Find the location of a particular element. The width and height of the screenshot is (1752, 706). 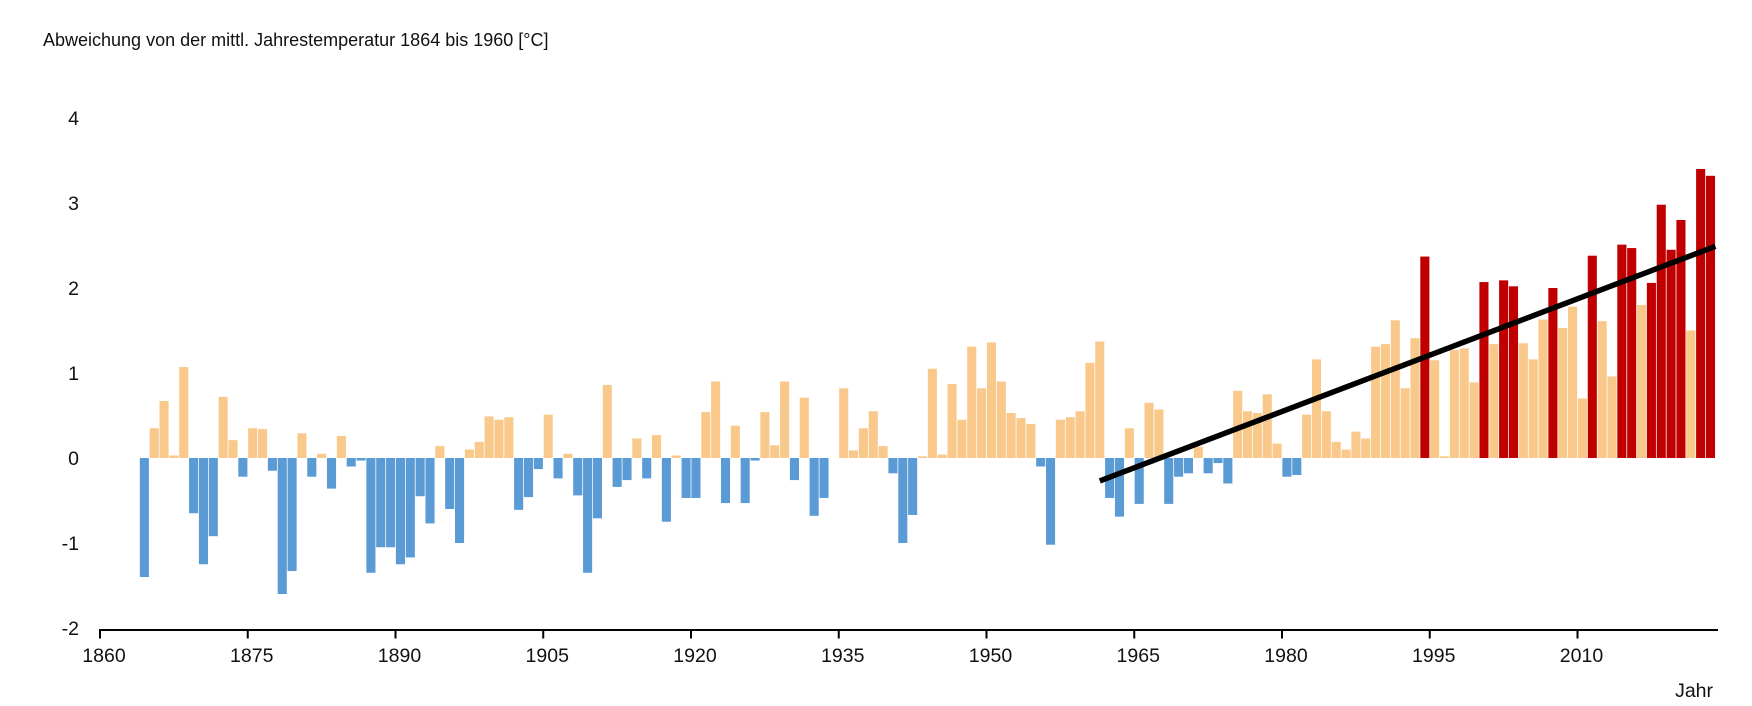

temperature-bar-1990 is located at coordinates (1385, 401).